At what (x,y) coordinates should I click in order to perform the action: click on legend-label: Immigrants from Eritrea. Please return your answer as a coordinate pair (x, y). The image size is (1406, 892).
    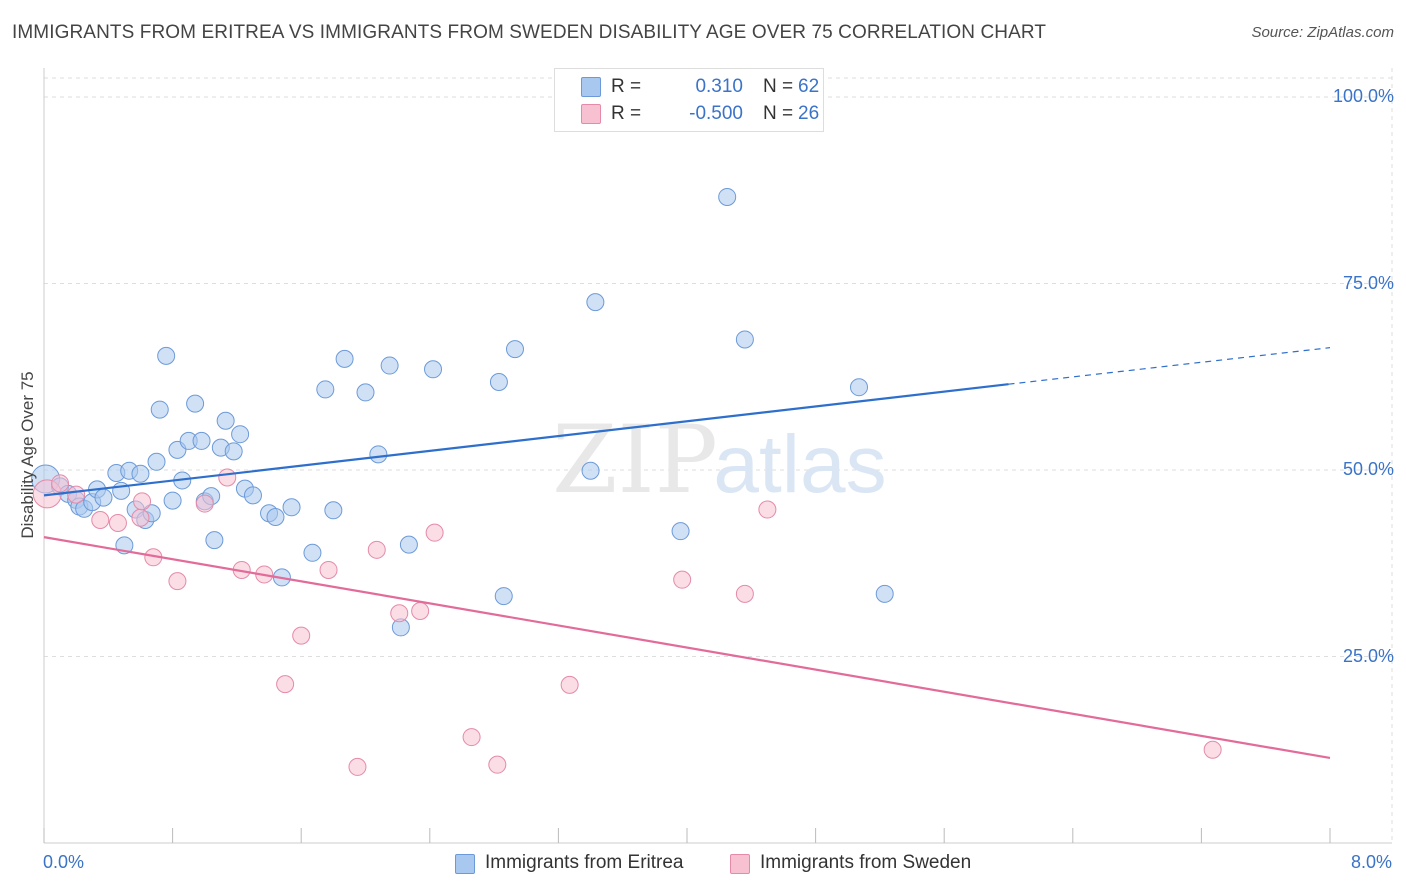
    Looking at the image, I should click on (584, 862).